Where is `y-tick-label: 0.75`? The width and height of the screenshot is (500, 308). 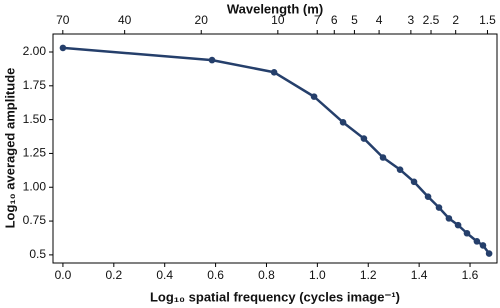
y-tick-label: 0.75 is located at coordinates (35, 220).